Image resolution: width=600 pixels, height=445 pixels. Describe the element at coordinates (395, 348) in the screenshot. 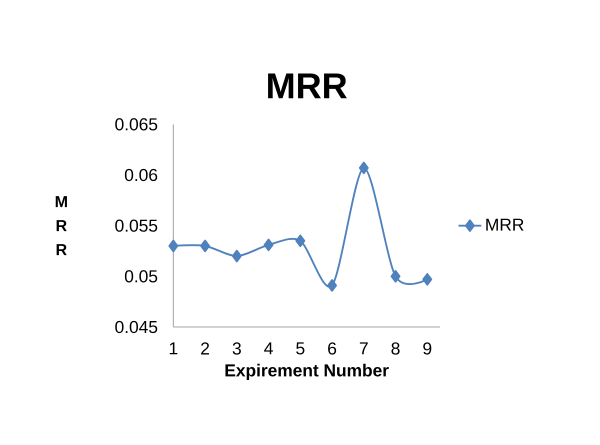

I see `x-tick-label: 8` at that location.